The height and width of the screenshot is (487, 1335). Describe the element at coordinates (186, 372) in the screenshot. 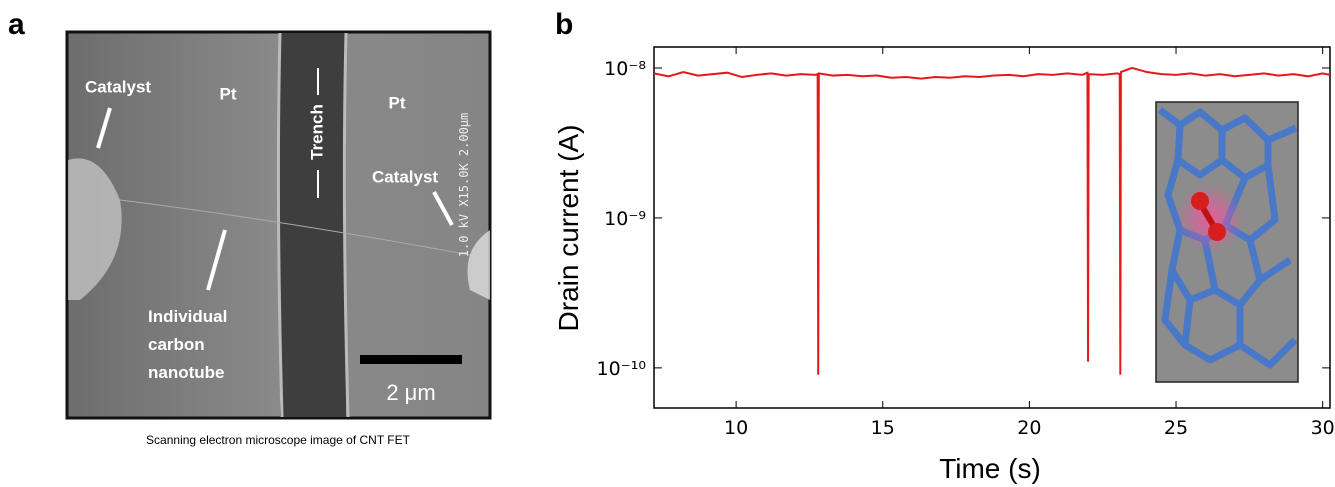

I see `nanotube-label: nanotube` at that location.